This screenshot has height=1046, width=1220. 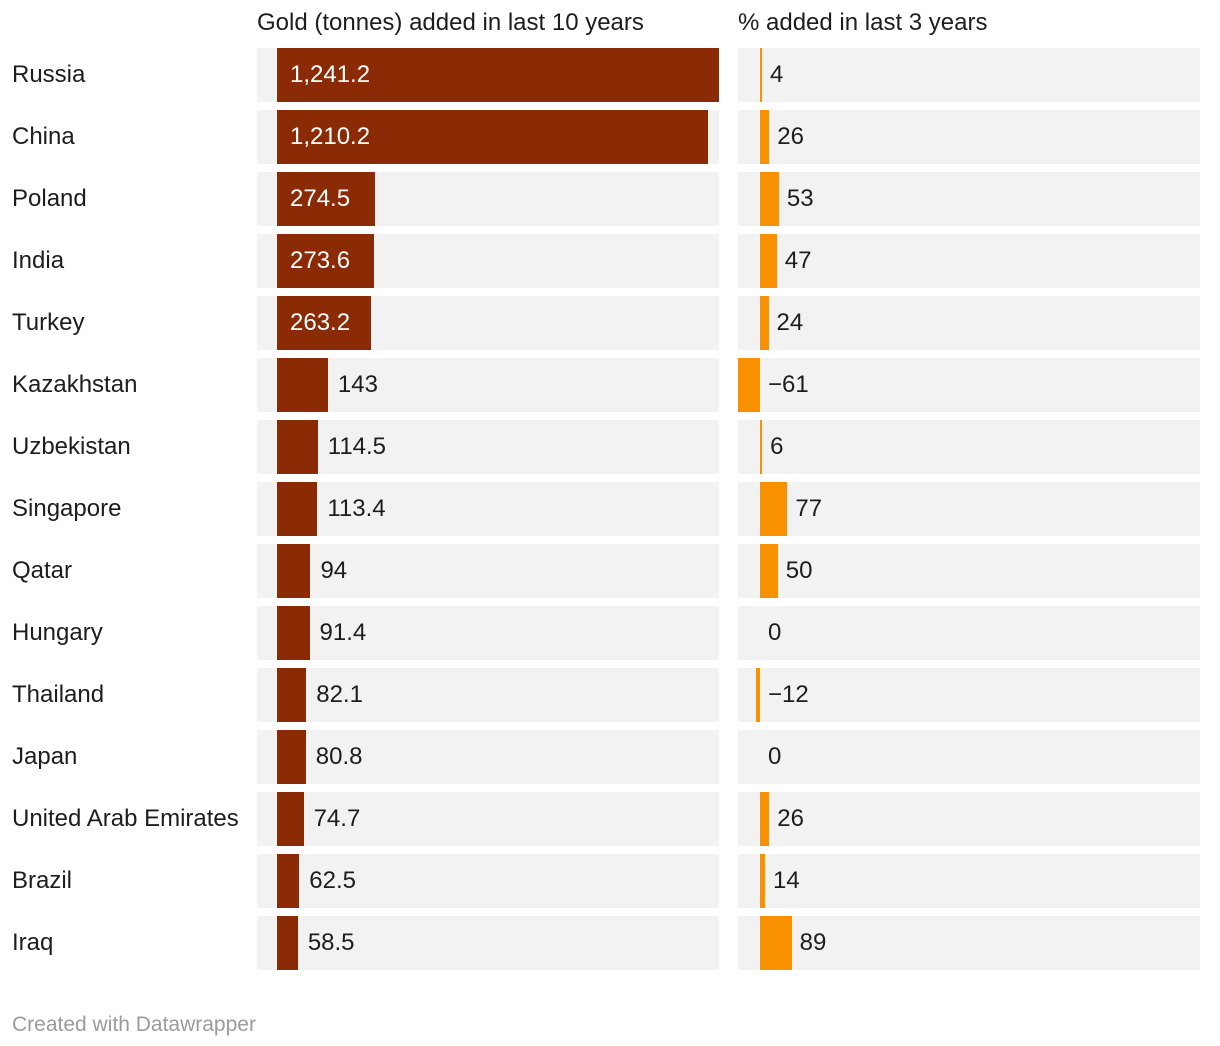 What do you see at coordinates (488, 571) in the screenshot?
I see `gold-bar-track: 94` at bounding box center [488, 571].